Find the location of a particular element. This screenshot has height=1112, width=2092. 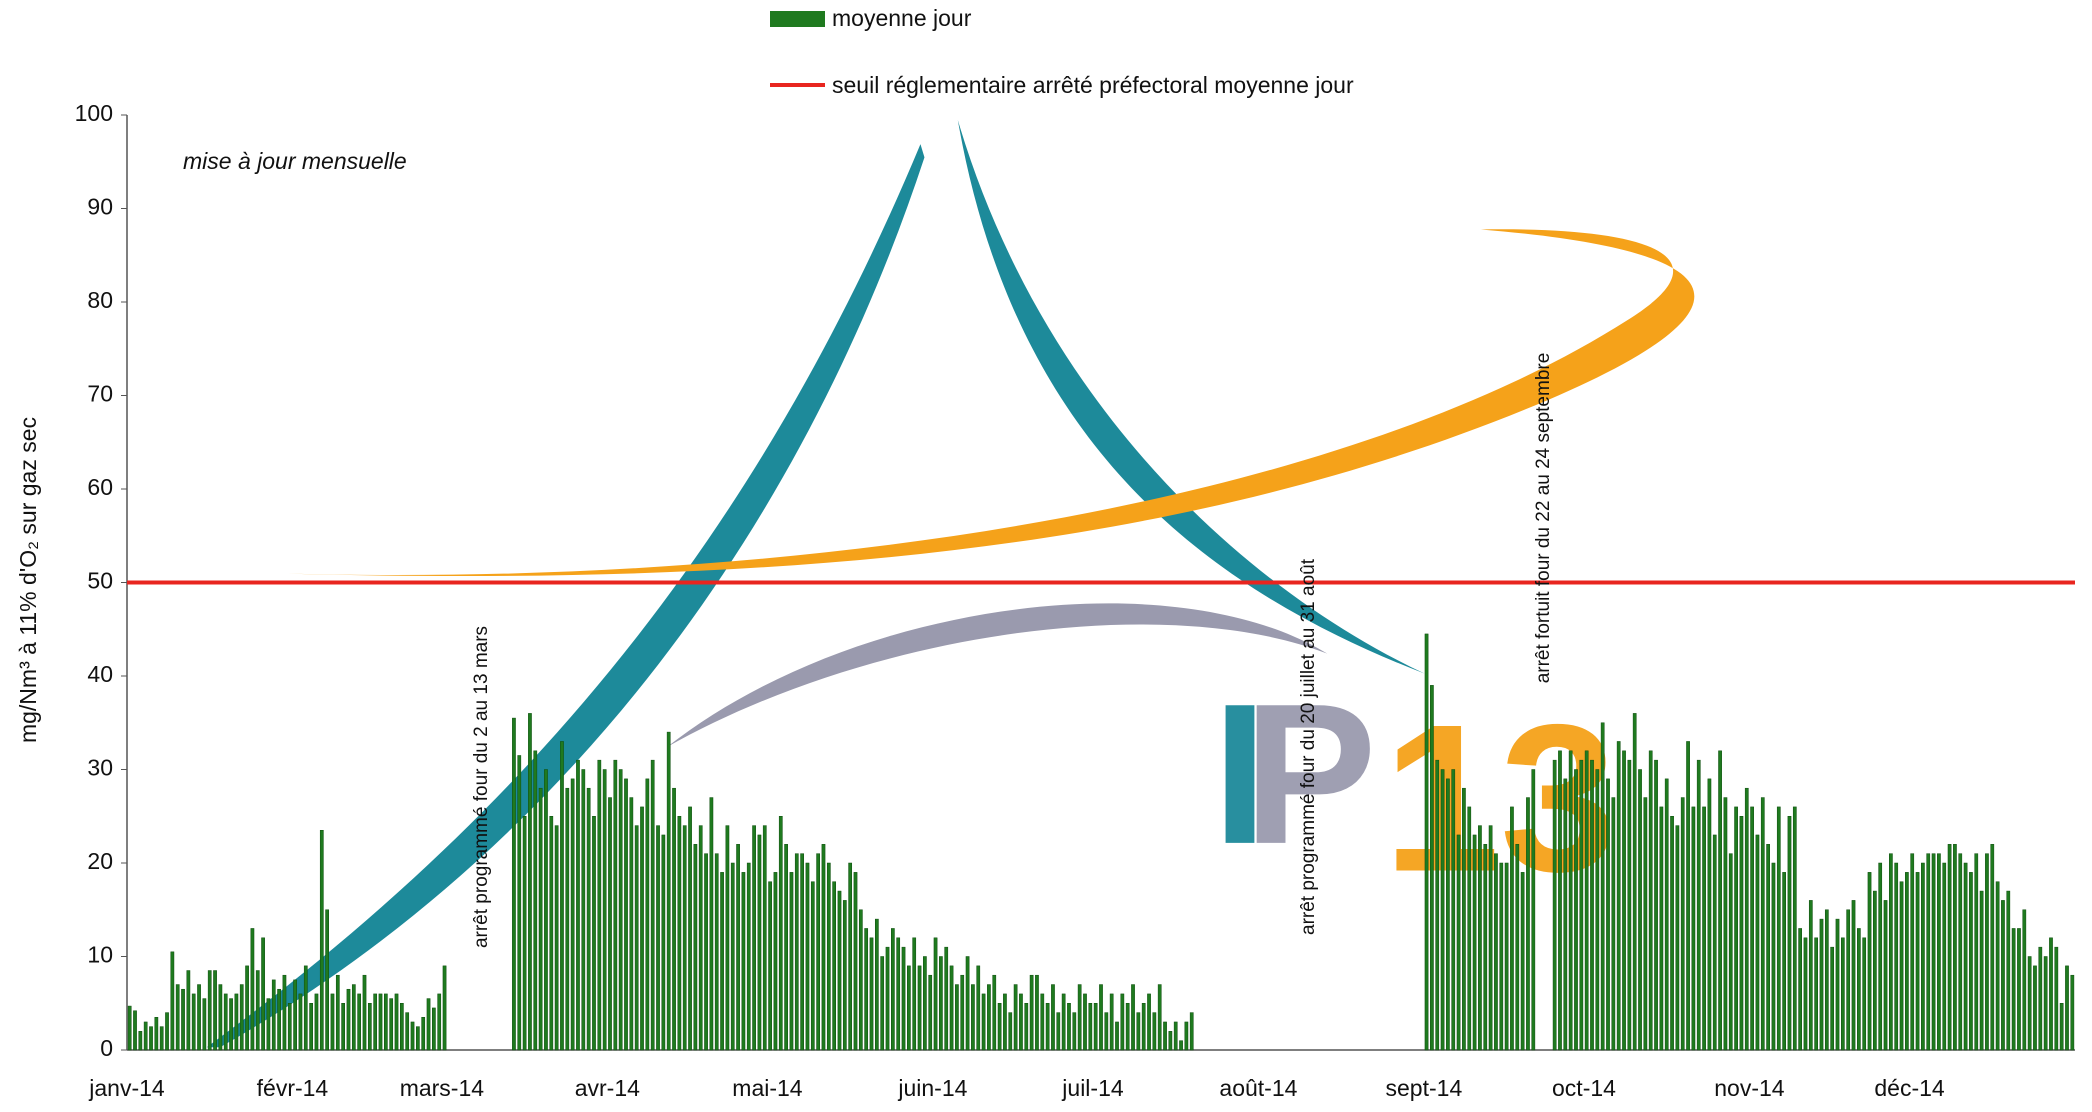

legend-label: moyenne jour is located at coordinates (902, 18).